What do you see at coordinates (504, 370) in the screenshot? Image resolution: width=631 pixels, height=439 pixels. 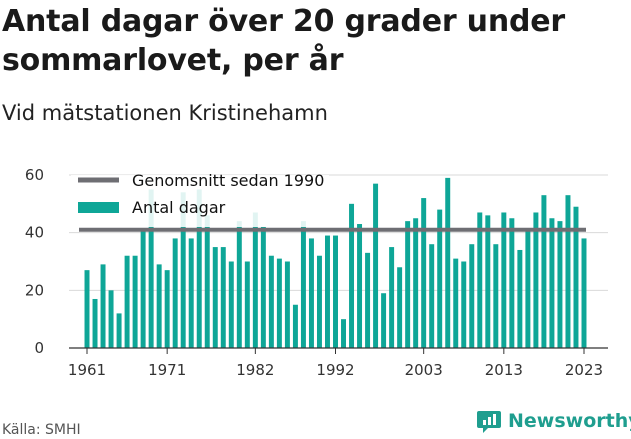 I see `x-tick-label: 2013` at bounding box center [504, 370].